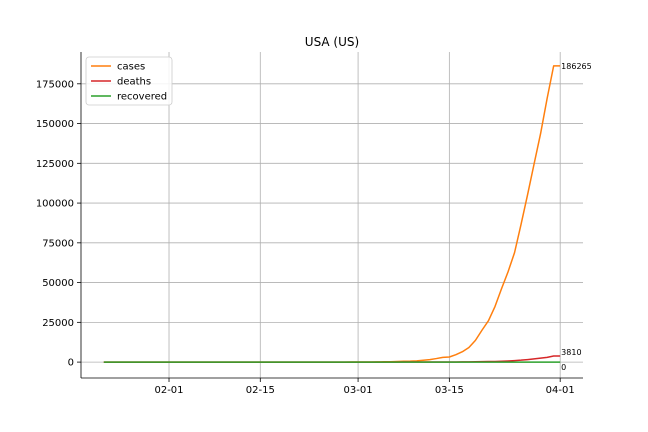  What do you see at coordinates (332, 359) in the screenshot?
I see `series-line-deaths` at bounding box center [332, 359].